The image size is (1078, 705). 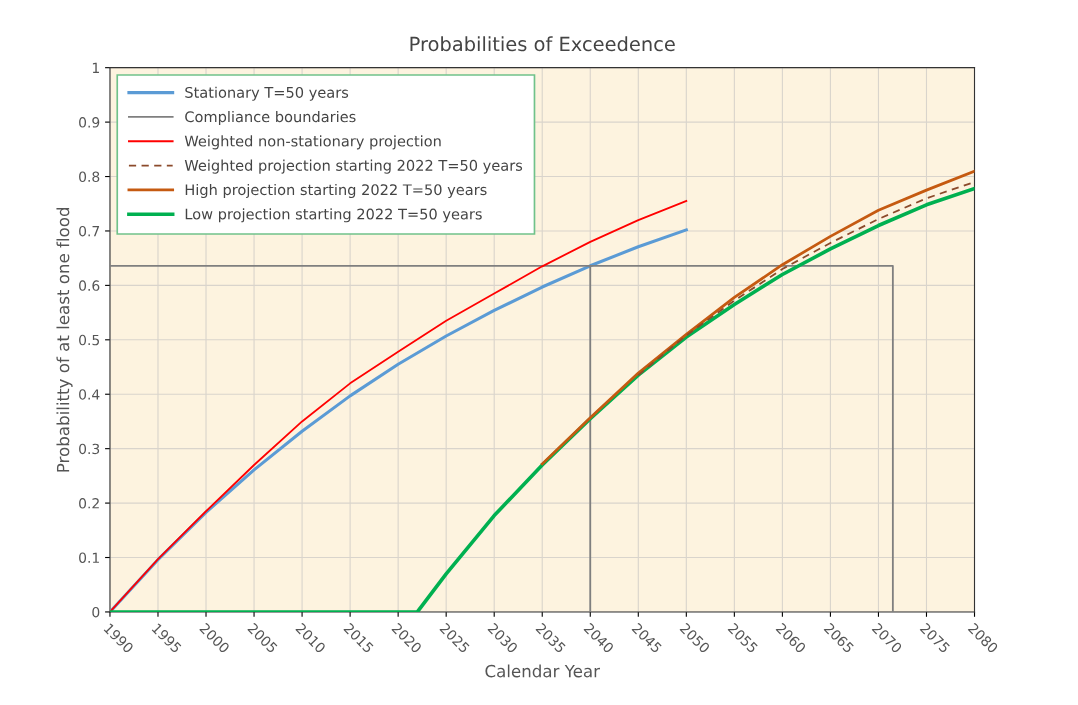 What do you see at coordinates (89, 394) in the screenshot?
I see `y-tick-label: 0.4` at bounding box center [89, 394].